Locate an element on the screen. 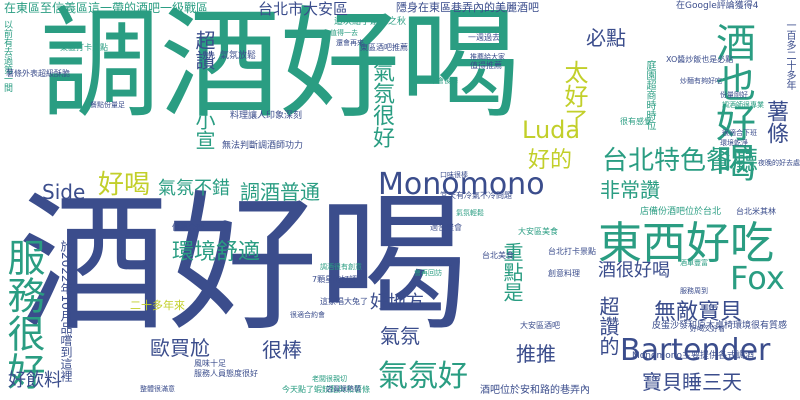  phrase-53: 份量剛好 is located at coordinates (734, 95).